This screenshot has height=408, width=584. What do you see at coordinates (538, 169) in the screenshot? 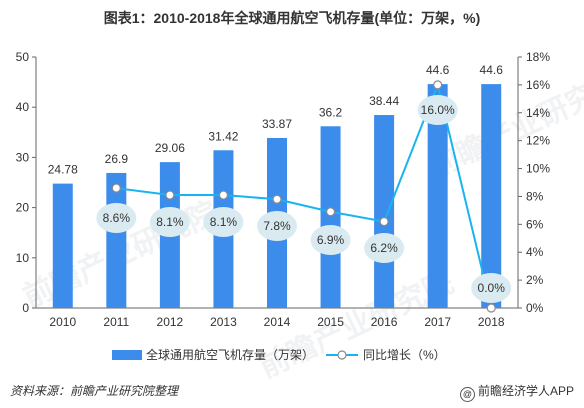
I see `y-right-tick-label: 10%` at bounding box center [538, 169].